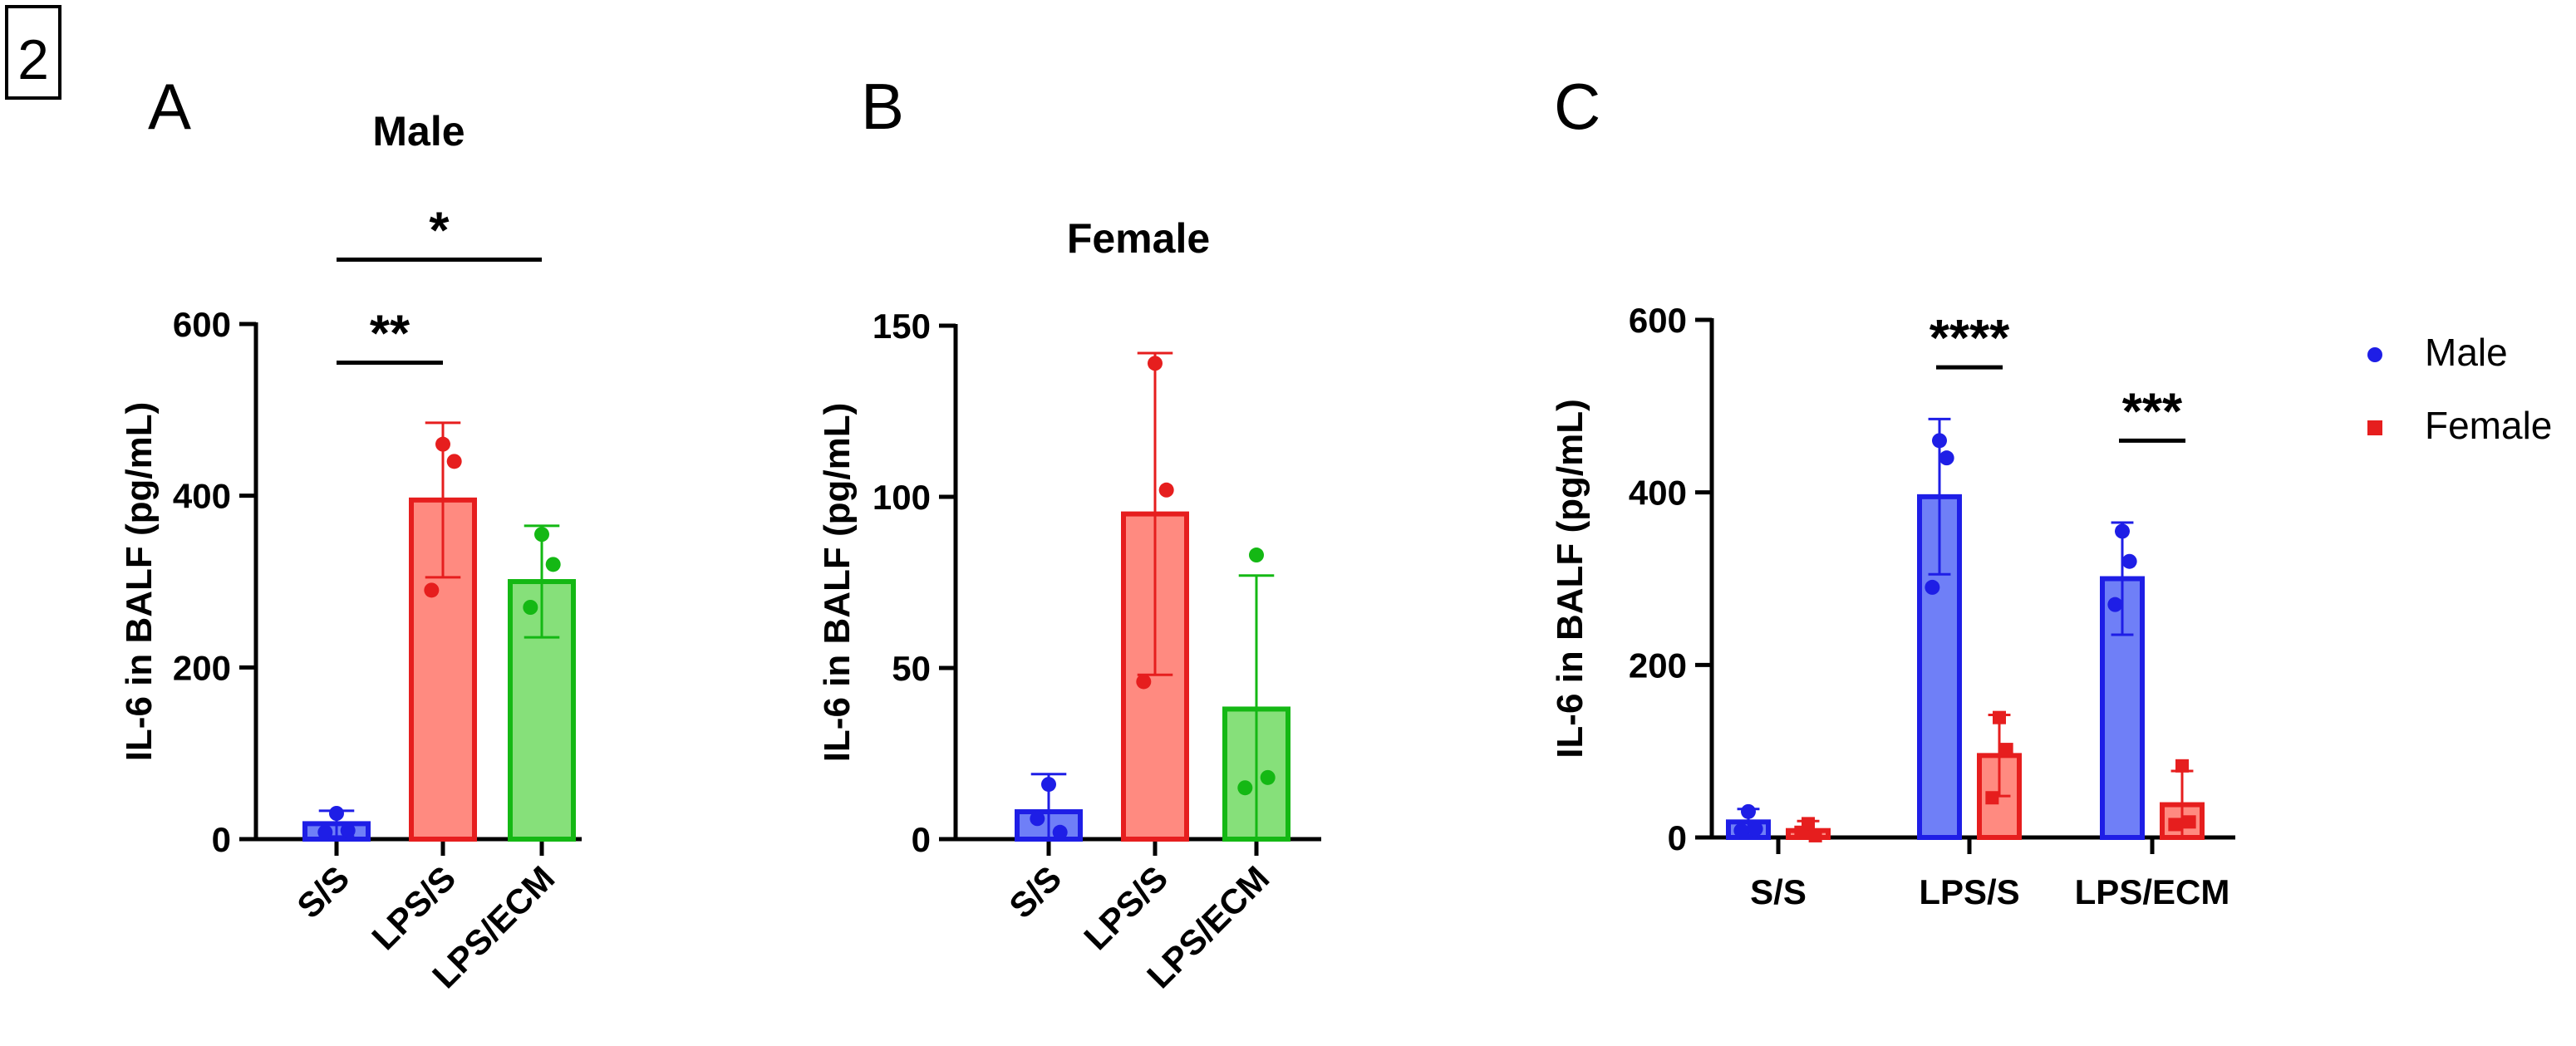 This screenshot has height=1046, width=2576. I want to click on significance-label: *, so click(439, 232).